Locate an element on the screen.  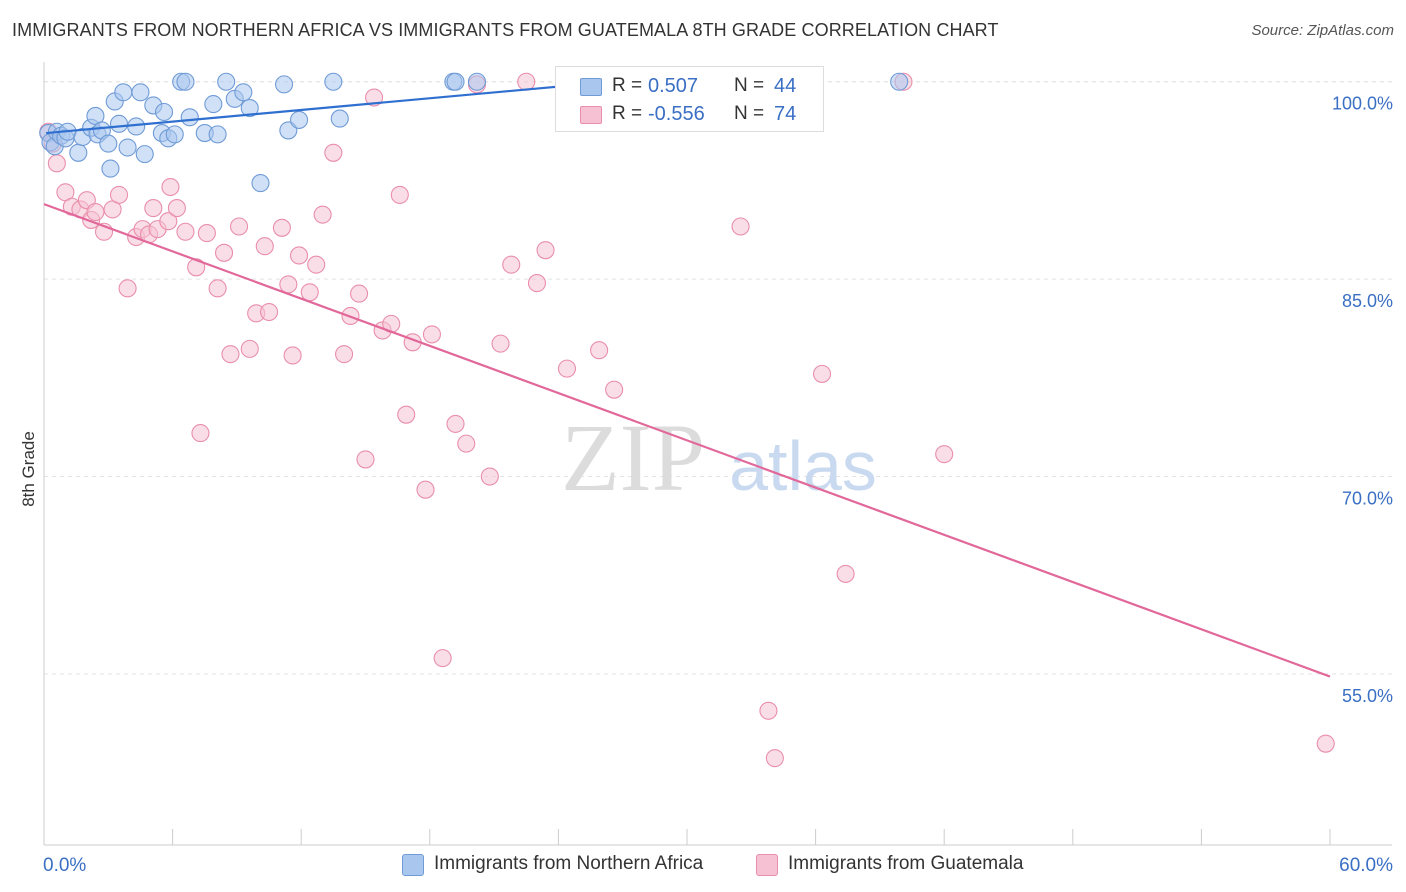
watermark-atlas: atlas is located at coordinates (803, 466).